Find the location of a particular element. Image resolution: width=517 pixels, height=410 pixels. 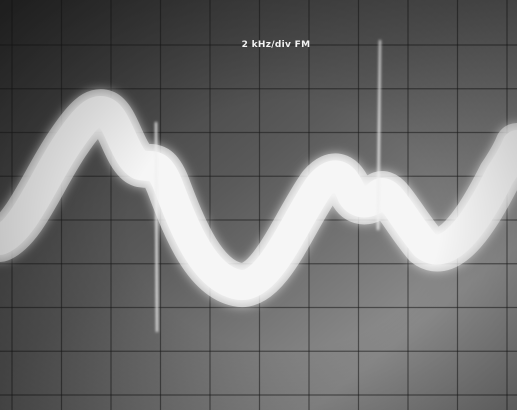

screen-caption: 2 kHz/div FM is located at coordinates (276, 45).